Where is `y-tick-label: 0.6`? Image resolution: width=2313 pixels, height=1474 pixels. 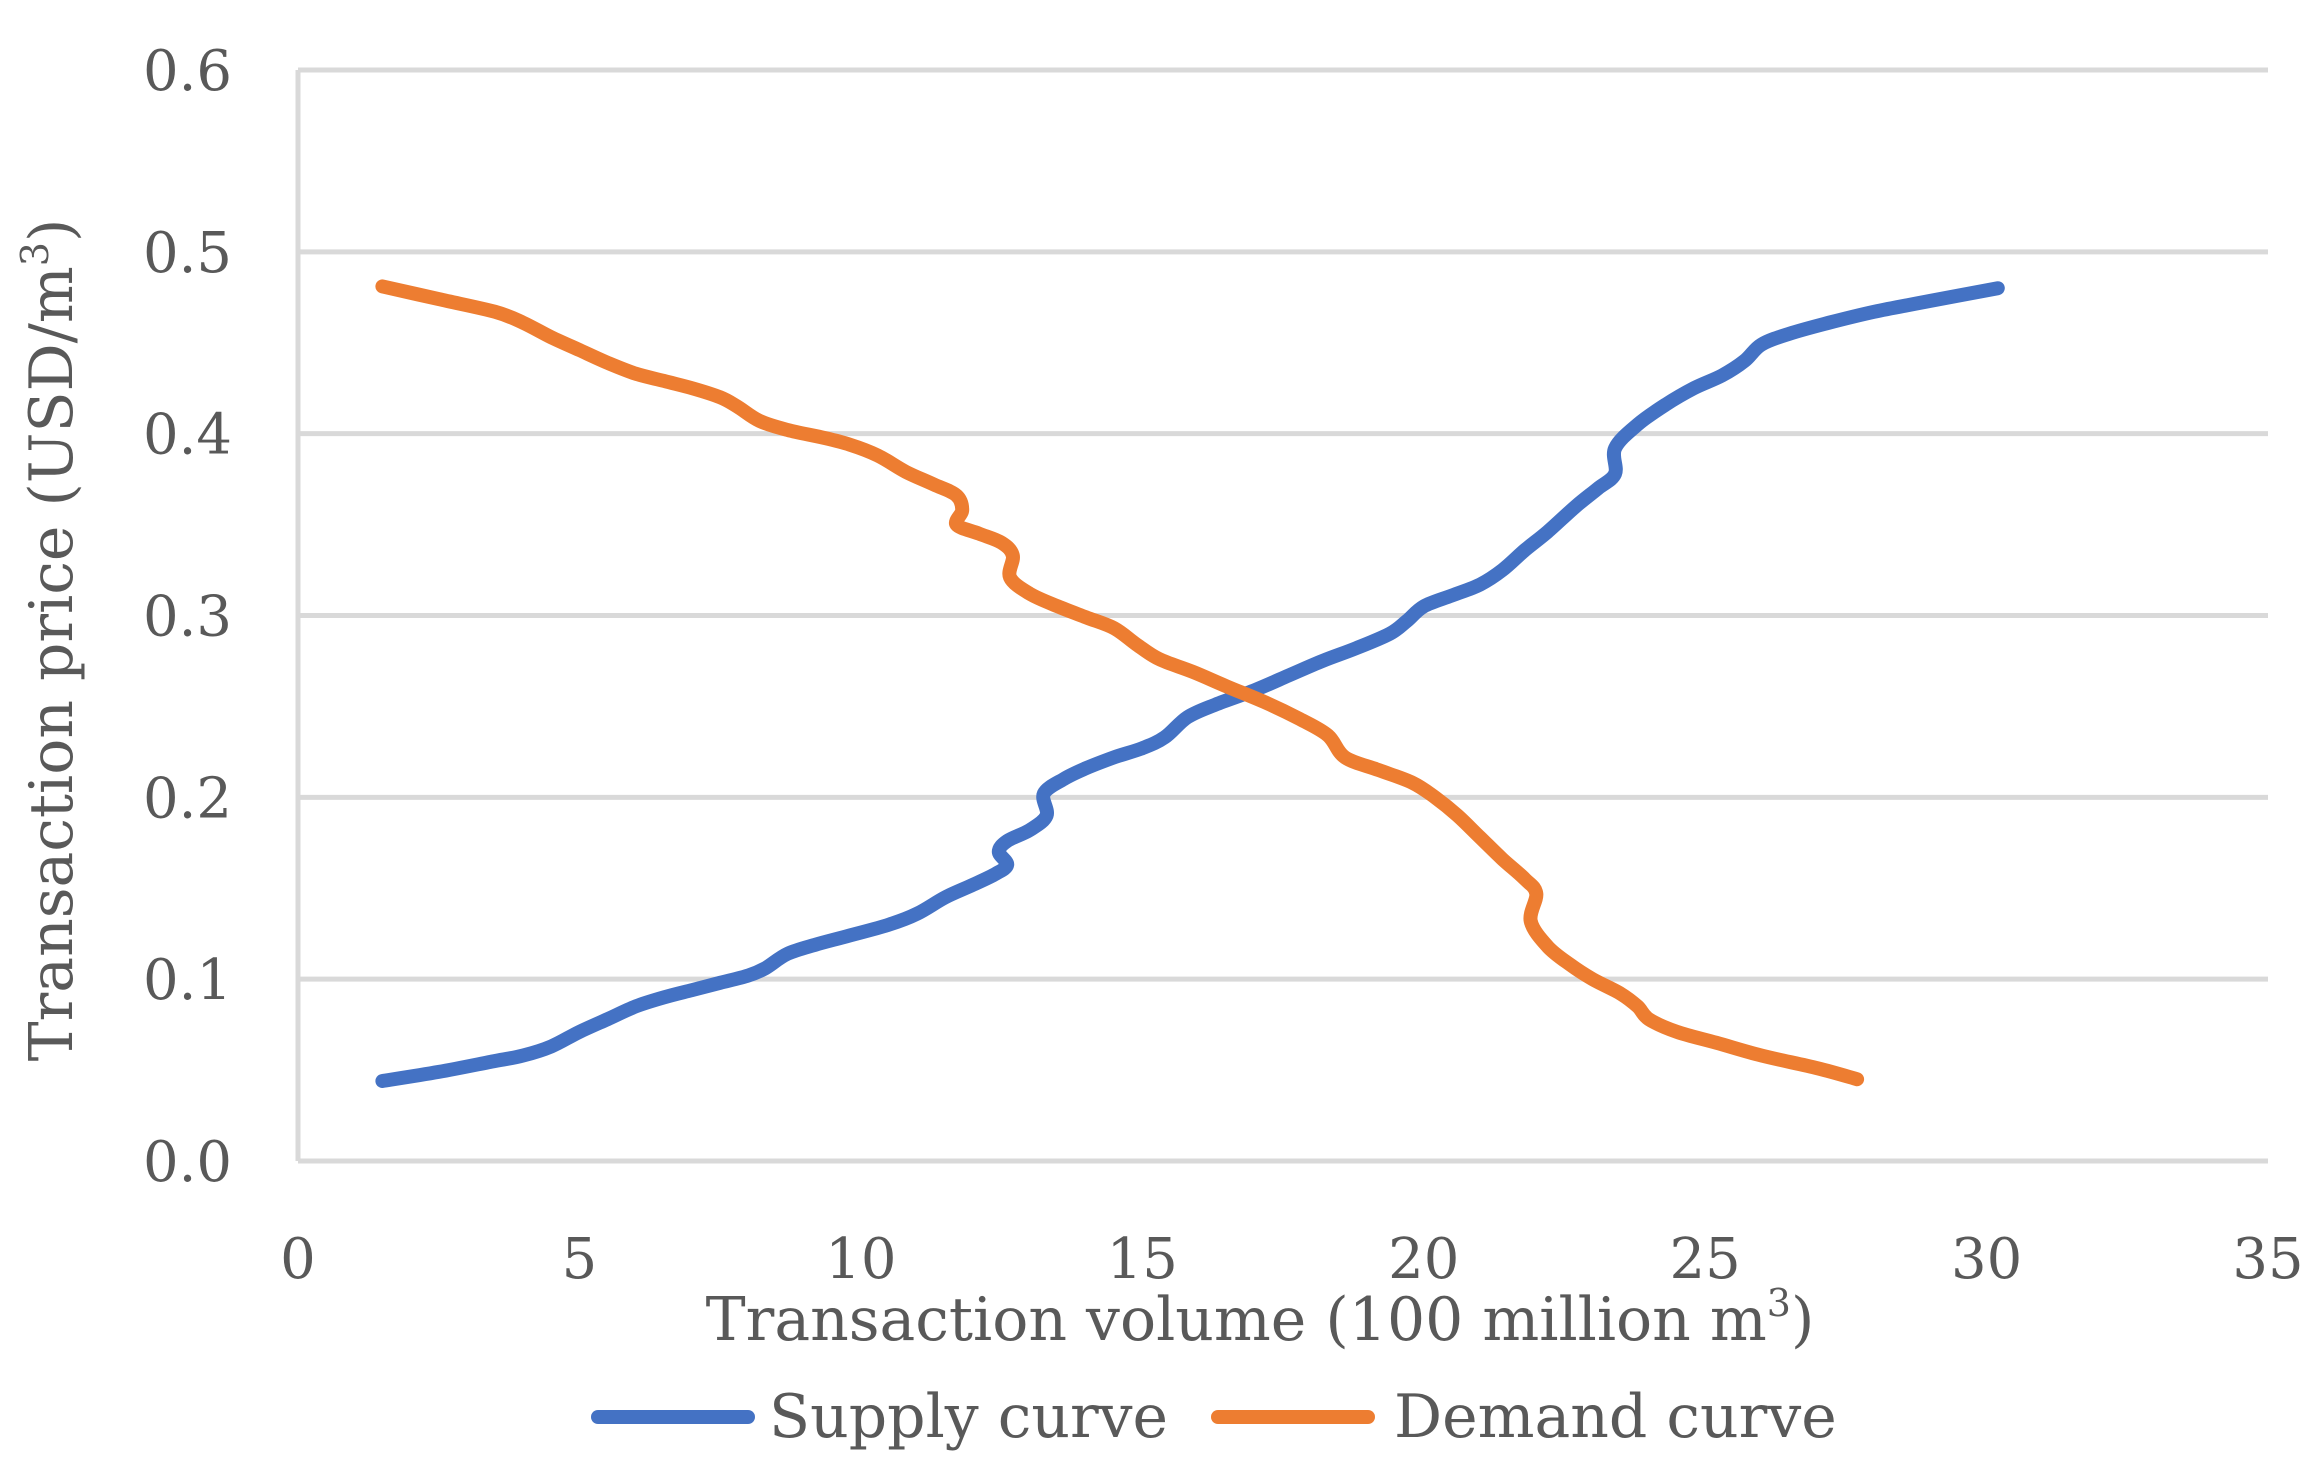 y-tick-label: 0.6 is located at coordinates (187, 71).